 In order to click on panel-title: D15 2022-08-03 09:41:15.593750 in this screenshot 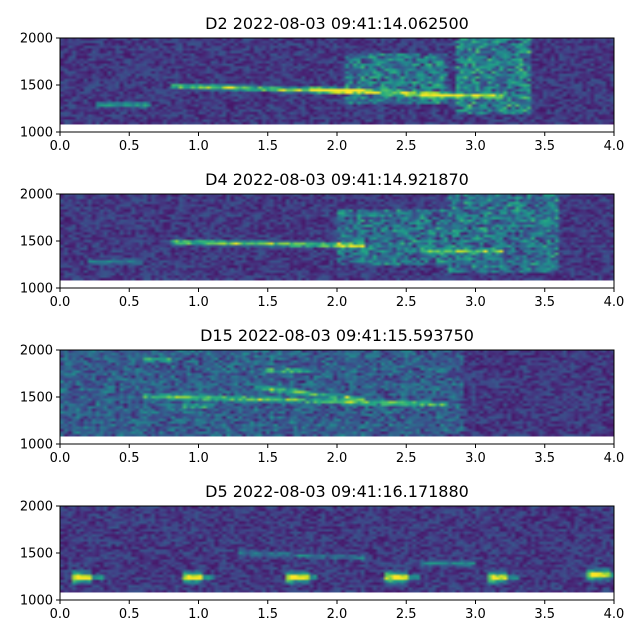, I will do `click(337, 335)`.